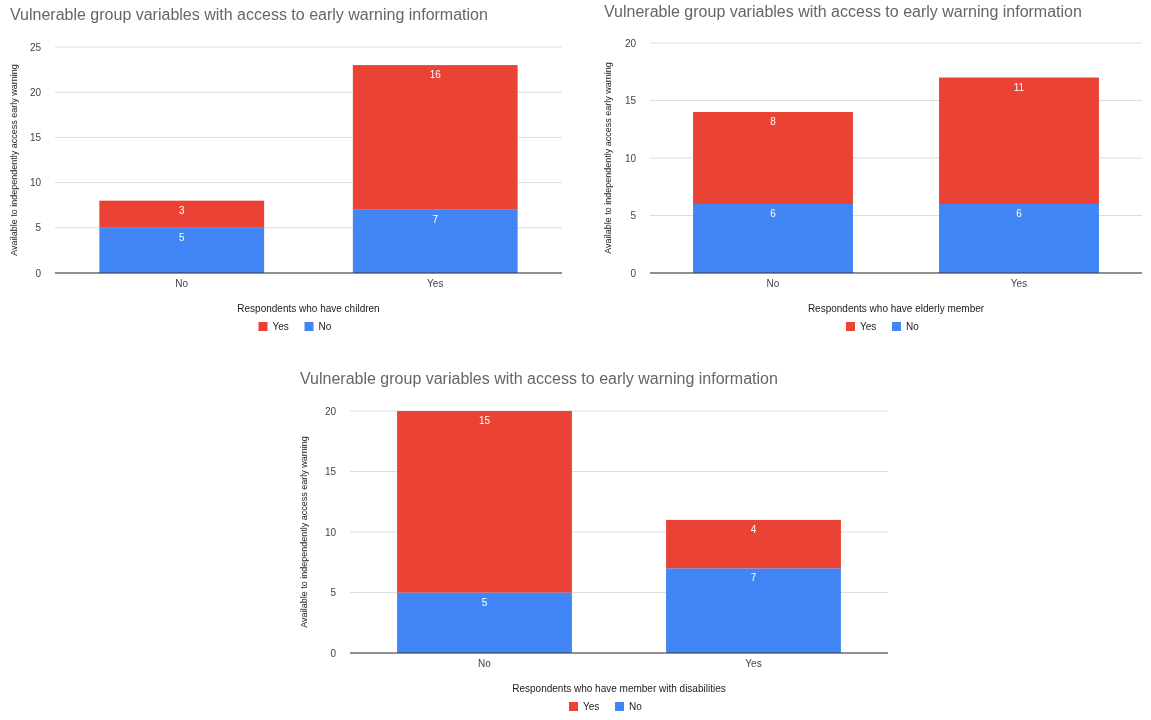 This screenshot has height=720, width=1151. Describe the element at coordinates (896, 308) in the screenshot. I see `x-axis-title: Respondents who have elderly member` at that location.